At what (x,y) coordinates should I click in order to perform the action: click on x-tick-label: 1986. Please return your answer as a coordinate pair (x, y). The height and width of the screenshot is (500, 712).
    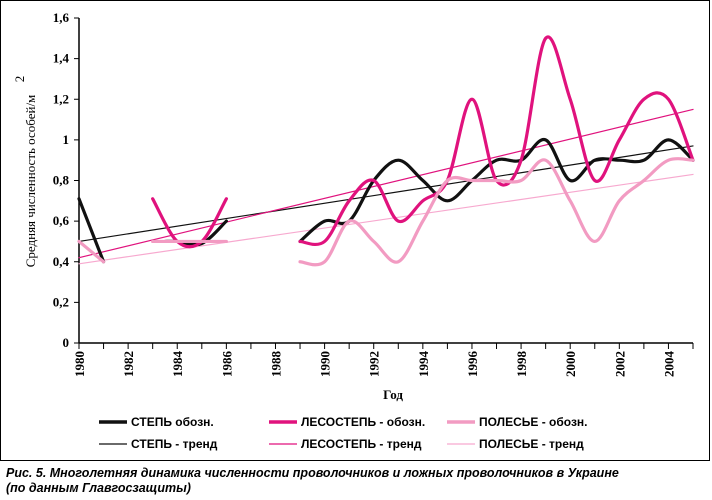
    Looking at the image, I should click on (226, 364).